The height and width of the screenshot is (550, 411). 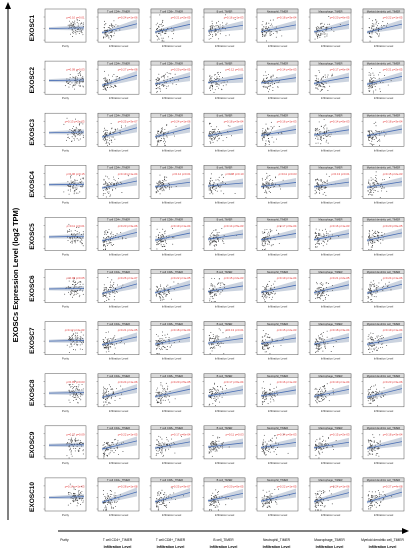 I want to click on panel-title: T cell CD4+_TIMER, so click(x=118, y=63).